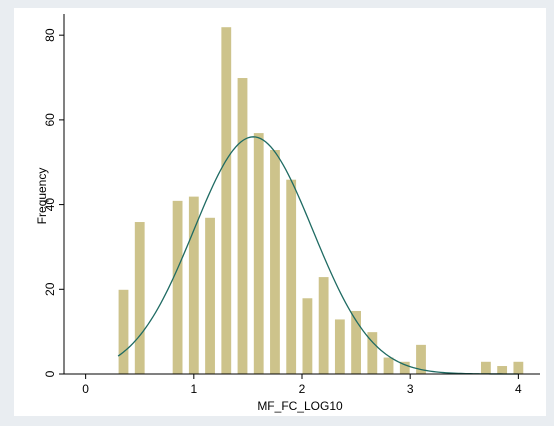 This screenshot has width=554, height=431. I want to click on y-tick-label: 60, so click(50, 120).